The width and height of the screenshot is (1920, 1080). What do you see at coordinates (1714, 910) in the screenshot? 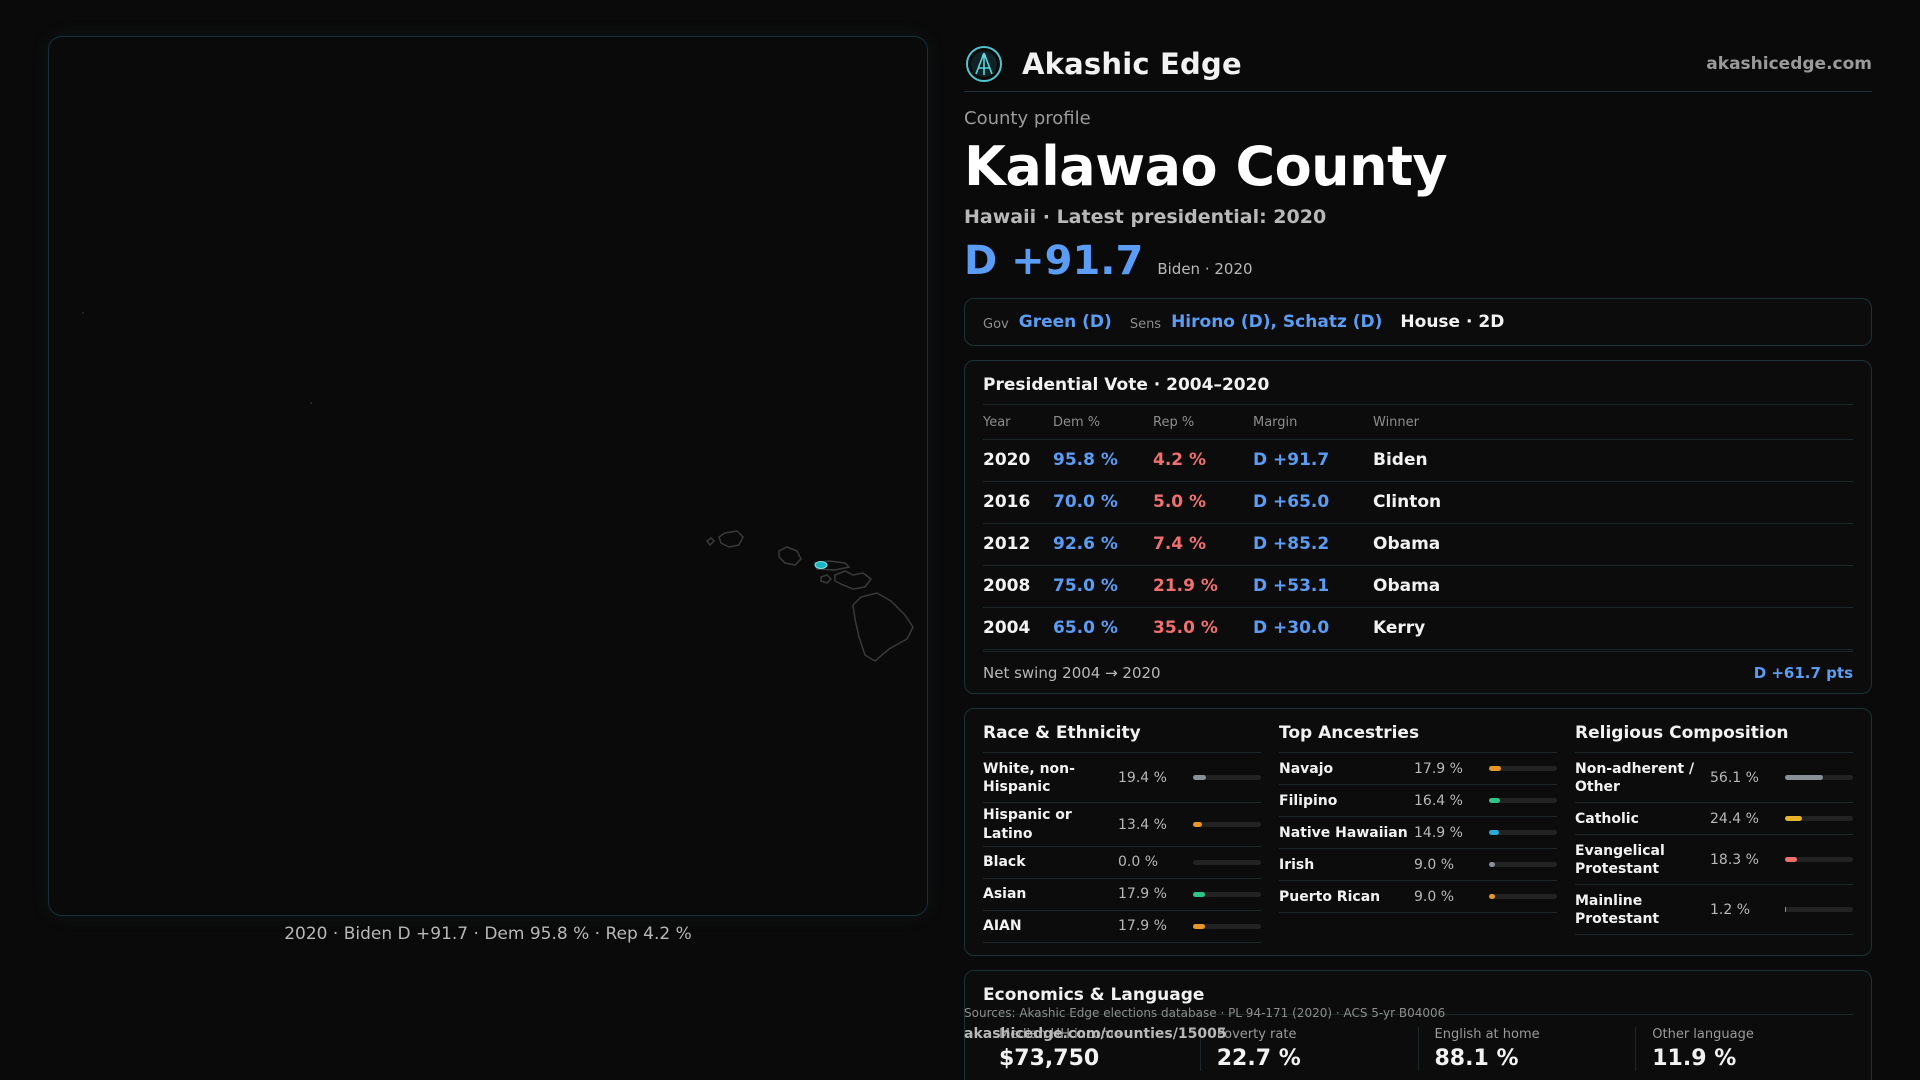
I see `religion-row: Mainline Protestant 1.2 %` at bounding box center [1714, 910].